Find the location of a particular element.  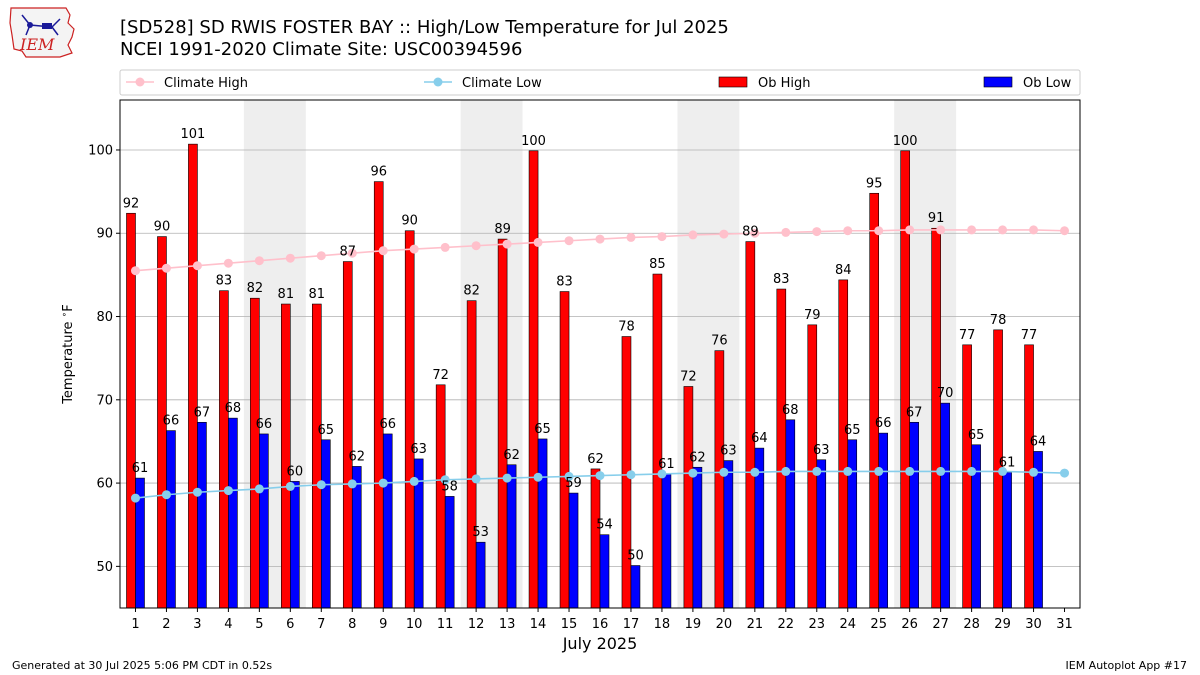

ob-high-label: 76 is located at coordinates (719, 341).